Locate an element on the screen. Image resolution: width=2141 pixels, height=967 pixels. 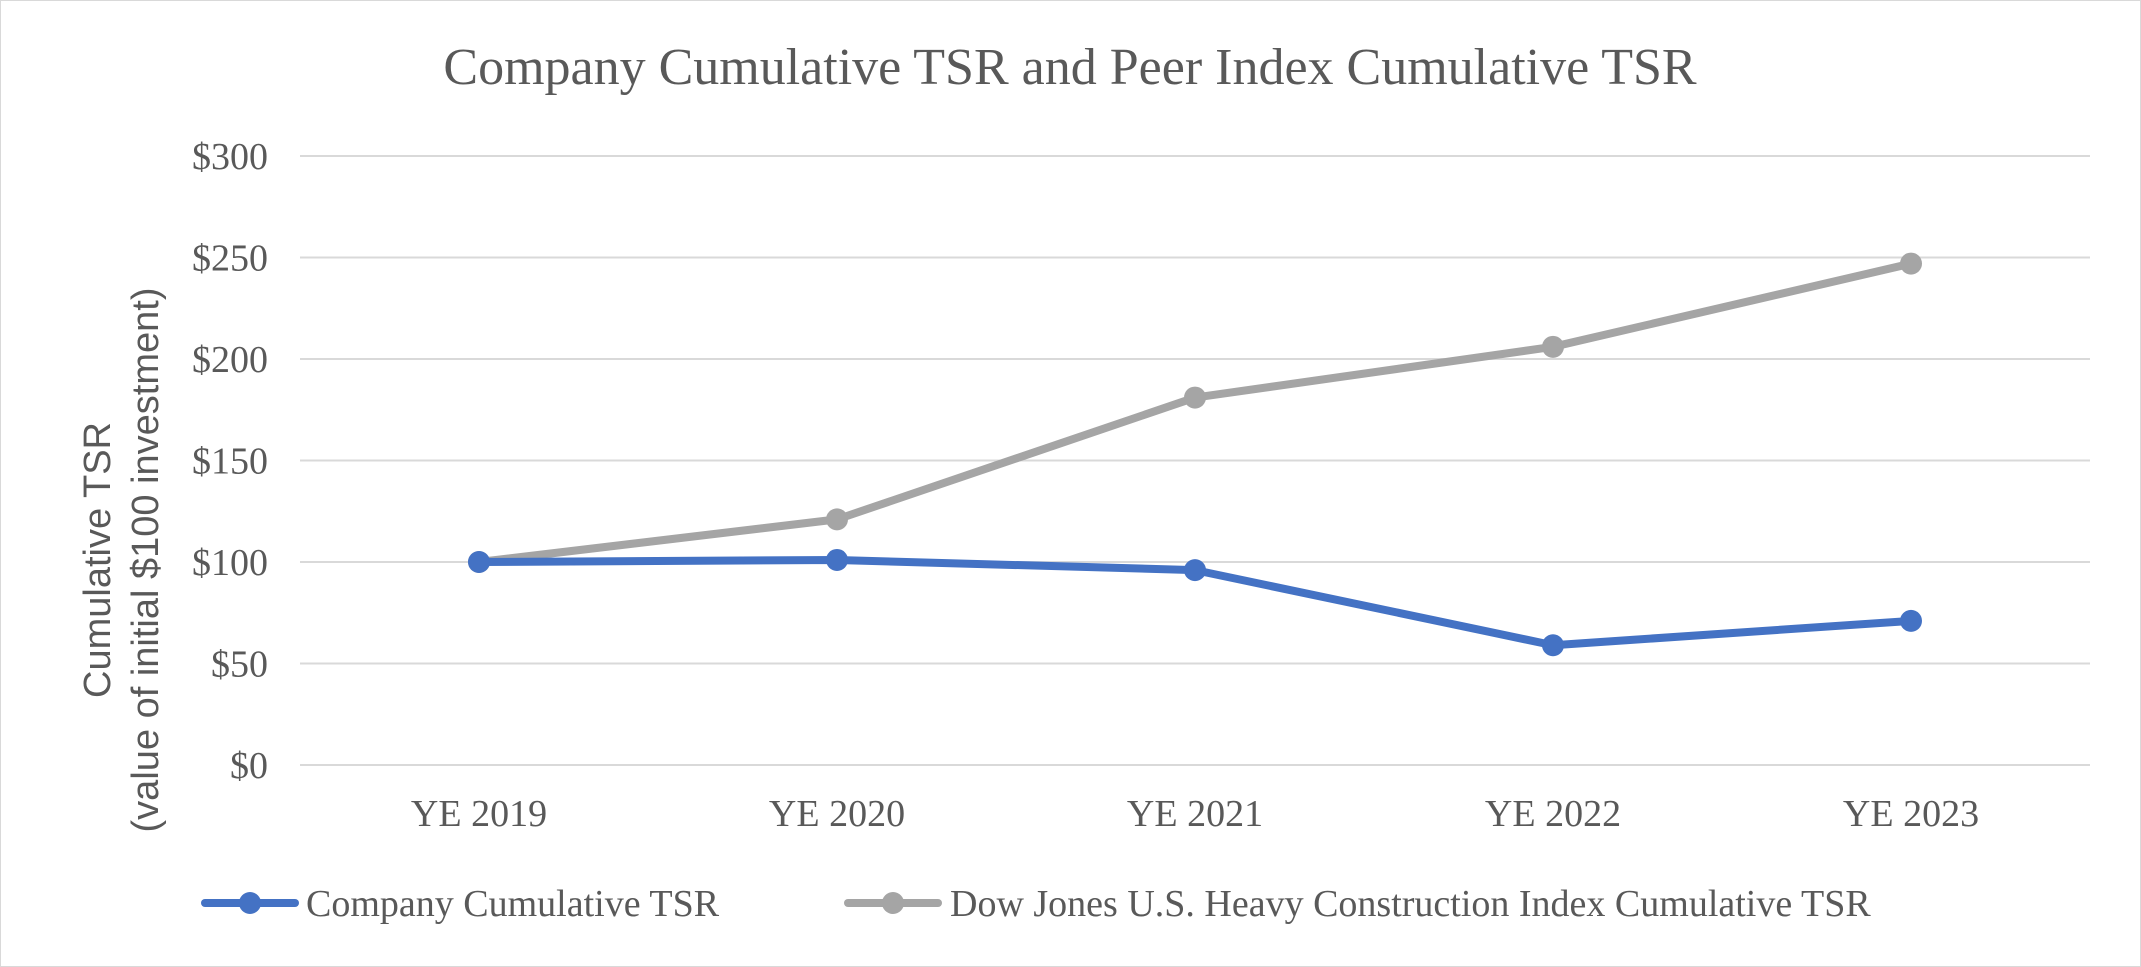
y-tick-label: $300 is located at coordinates (230, 157).